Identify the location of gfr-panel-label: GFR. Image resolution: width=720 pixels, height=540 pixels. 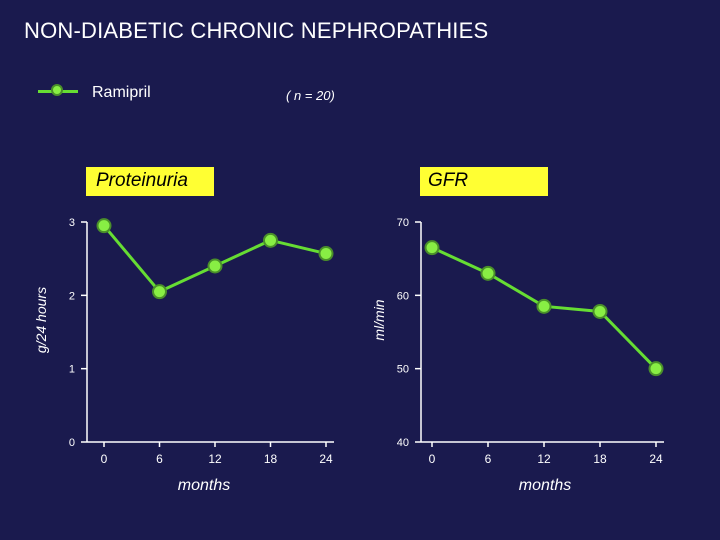
(484, 181).